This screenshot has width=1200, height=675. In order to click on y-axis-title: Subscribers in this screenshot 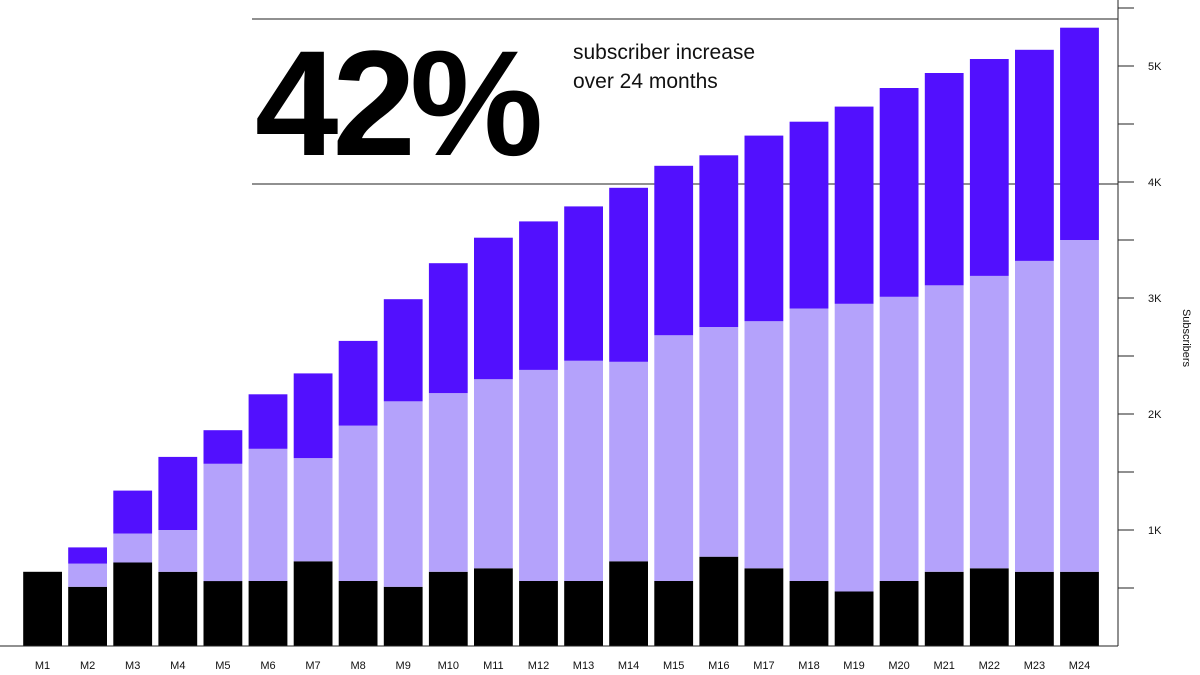, I will do `click(1186, 338)`.